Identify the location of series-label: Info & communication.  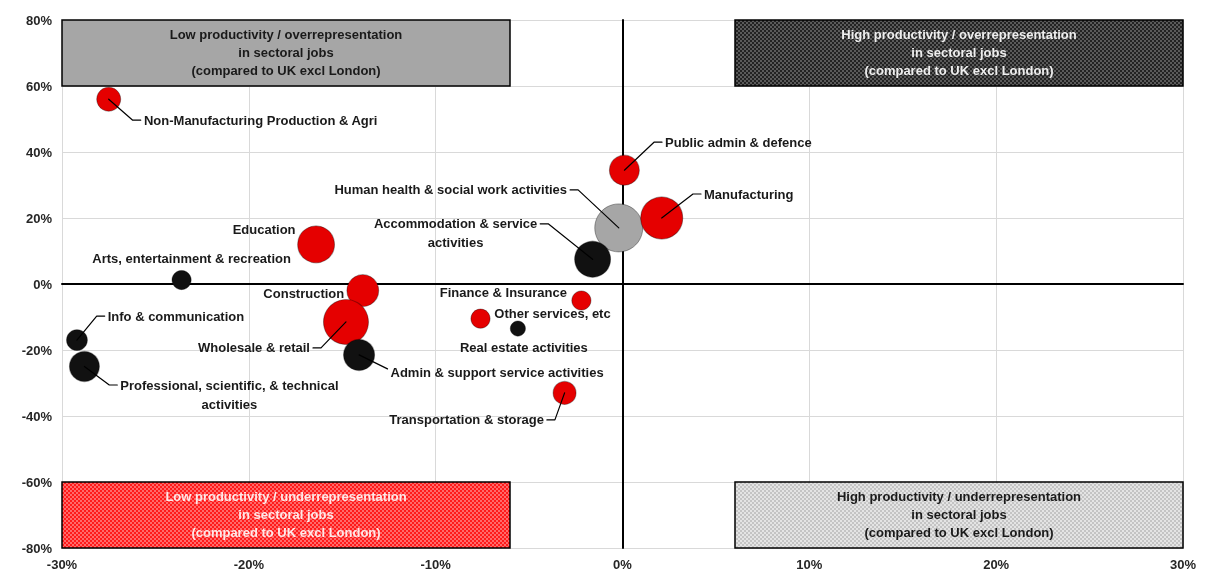
(176, 316).